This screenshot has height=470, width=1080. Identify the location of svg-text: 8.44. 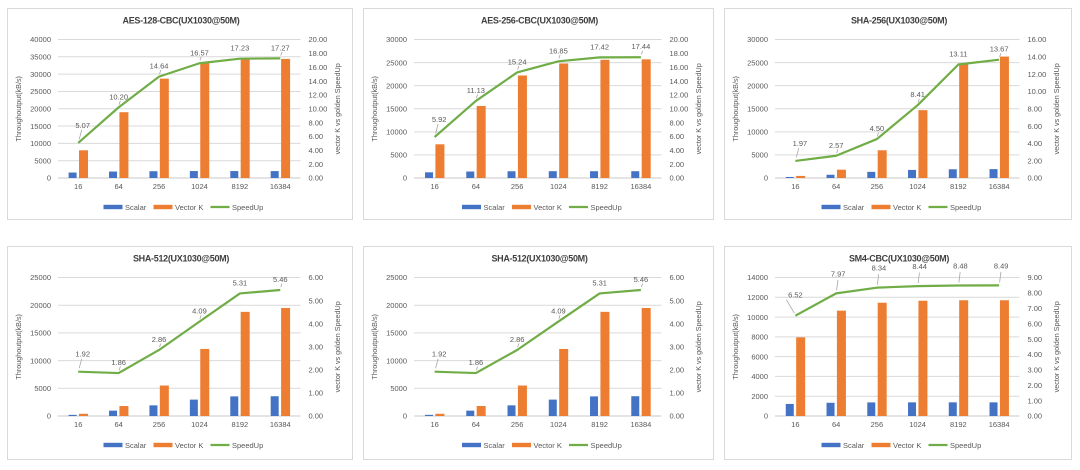
(919, 266).